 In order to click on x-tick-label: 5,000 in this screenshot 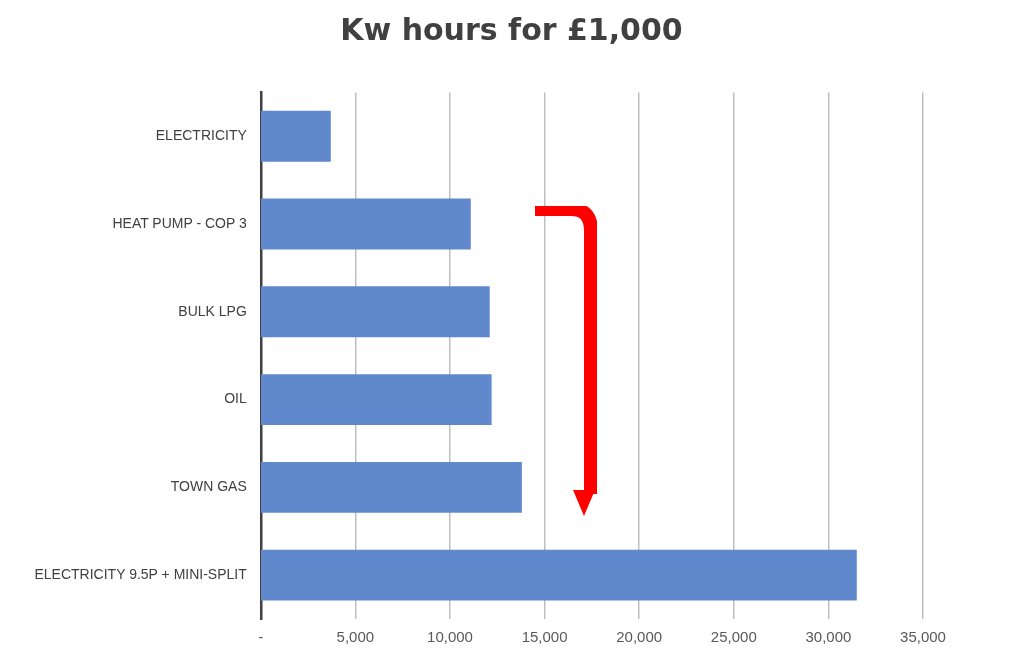, I will do `click(355, 637)`.